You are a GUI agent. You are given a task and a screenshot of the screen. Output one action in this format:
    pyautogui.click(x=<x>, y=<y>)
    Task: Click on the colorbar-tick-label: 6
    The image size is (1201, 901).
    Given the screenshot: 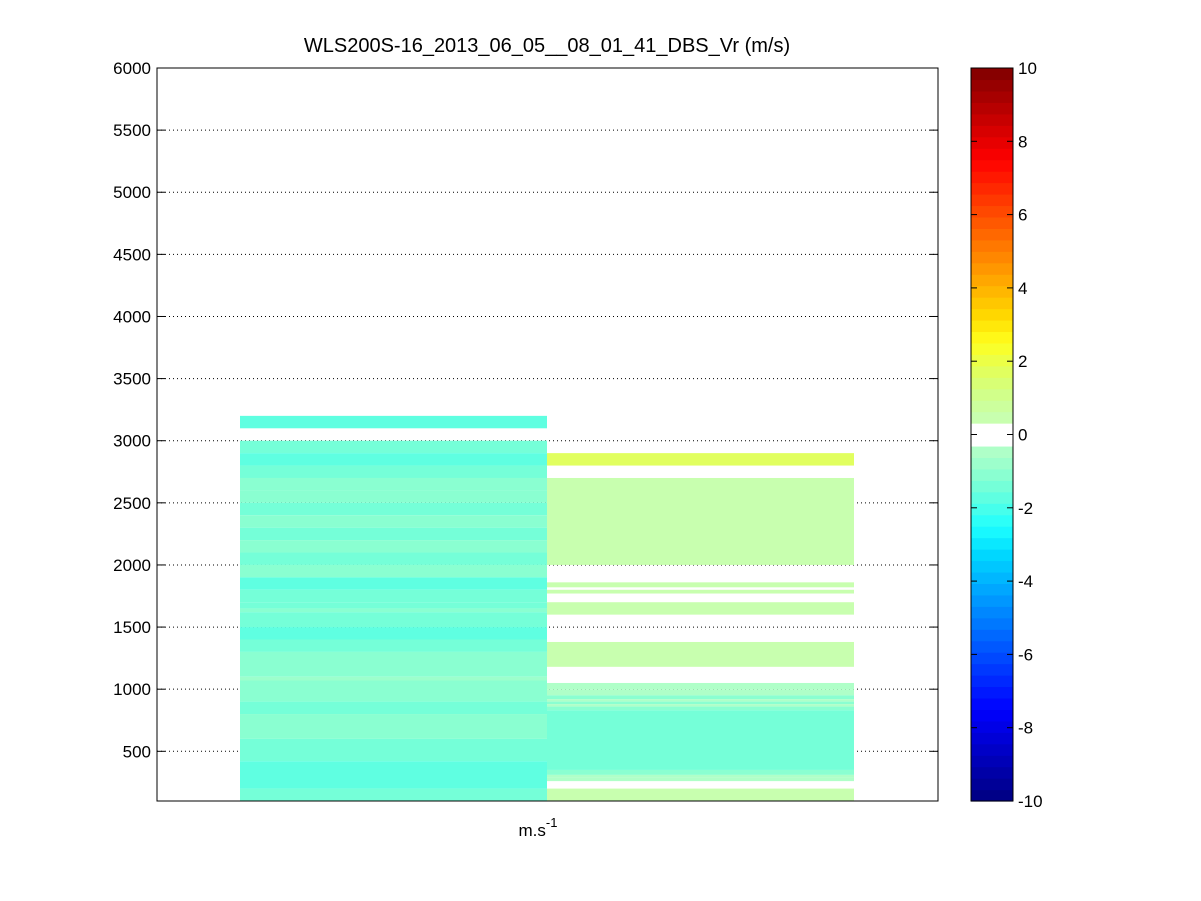 What is the action you would take?
    pyautogui.click(x=1022, y=215)
    